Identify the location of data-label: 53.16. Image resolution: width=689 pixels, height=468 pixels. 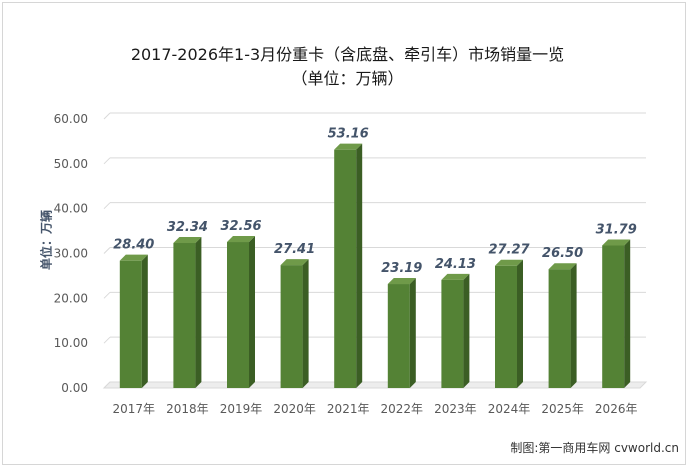
(348, 134).